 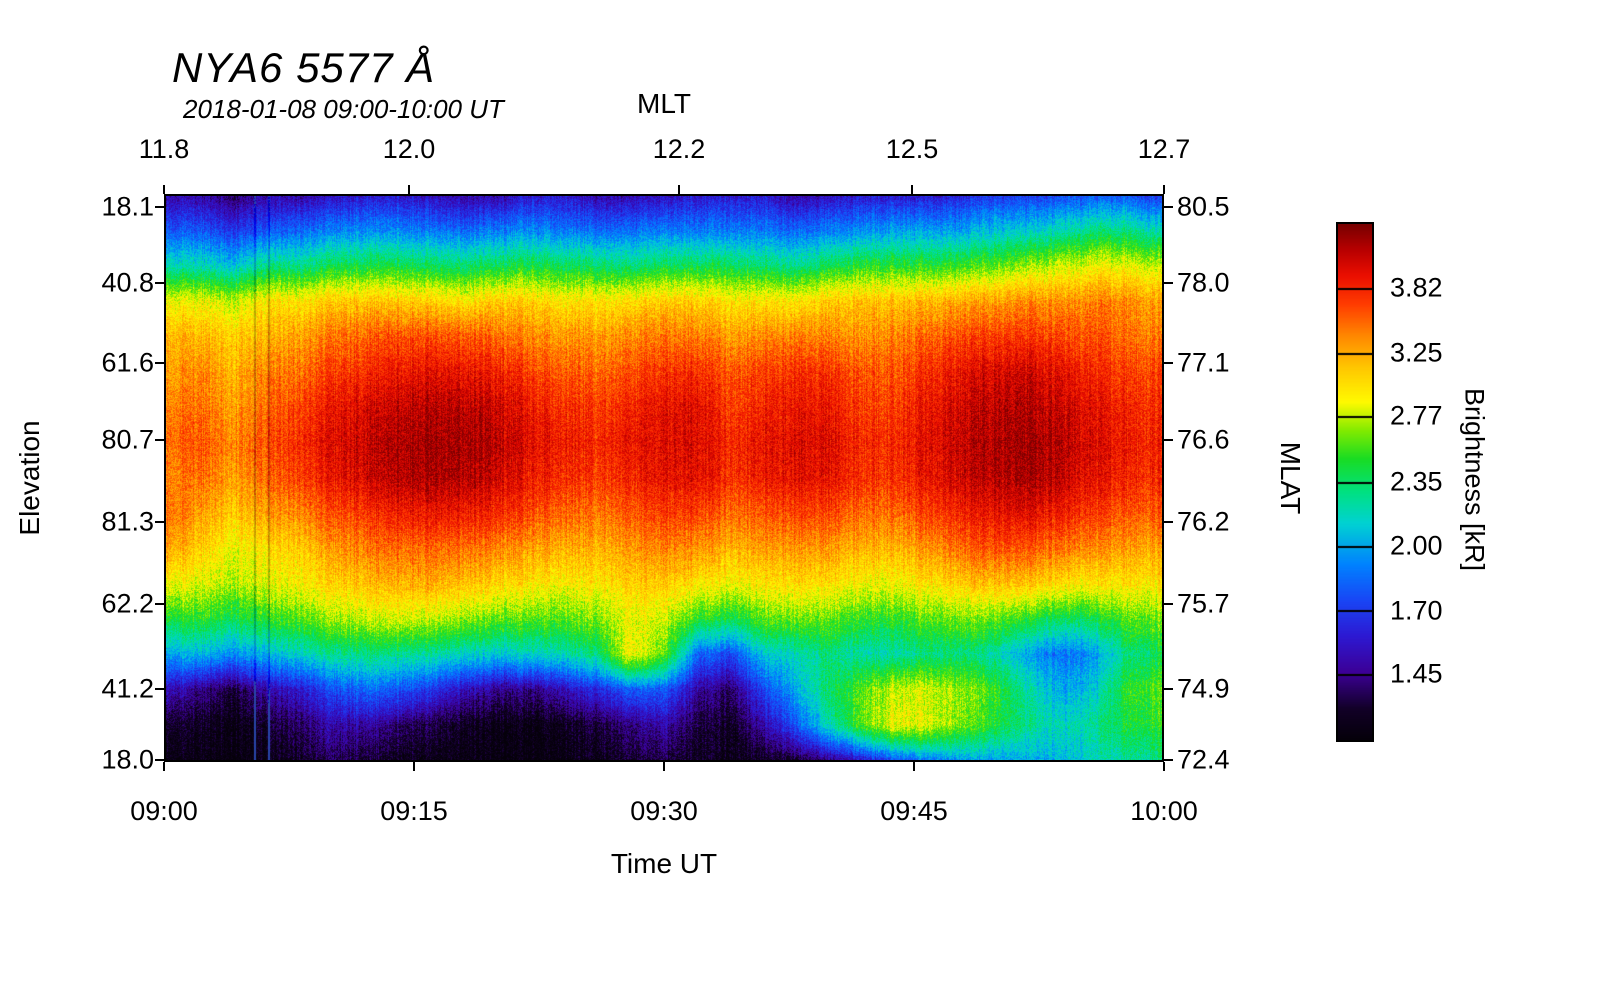 I want to click on right-tick-label: 75.7, so click(x=1203, y=603).